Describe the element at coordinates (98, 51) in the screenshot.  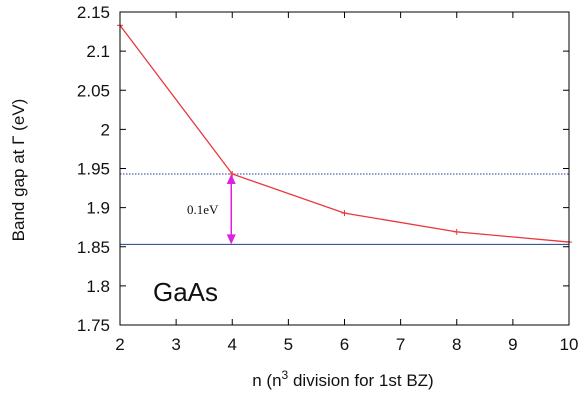
I see `y-tick-label: 2.1` at that location.